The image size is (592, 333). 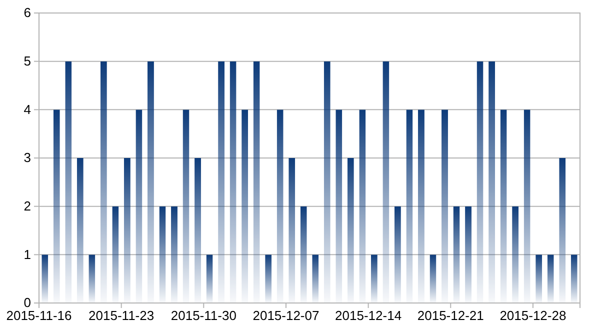 What do you see at coordinates (203, 316) in the screenshot?
I see `x-tick-label: 2015-11-30` at bounding box center [203, 316].